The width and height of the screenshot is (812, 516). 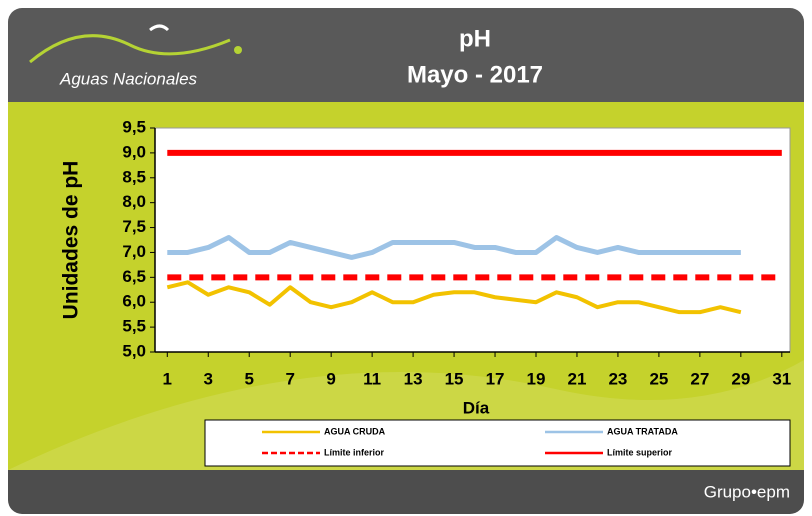 I want to click on legend-label: Límite superior, so click(x=640, y=452).